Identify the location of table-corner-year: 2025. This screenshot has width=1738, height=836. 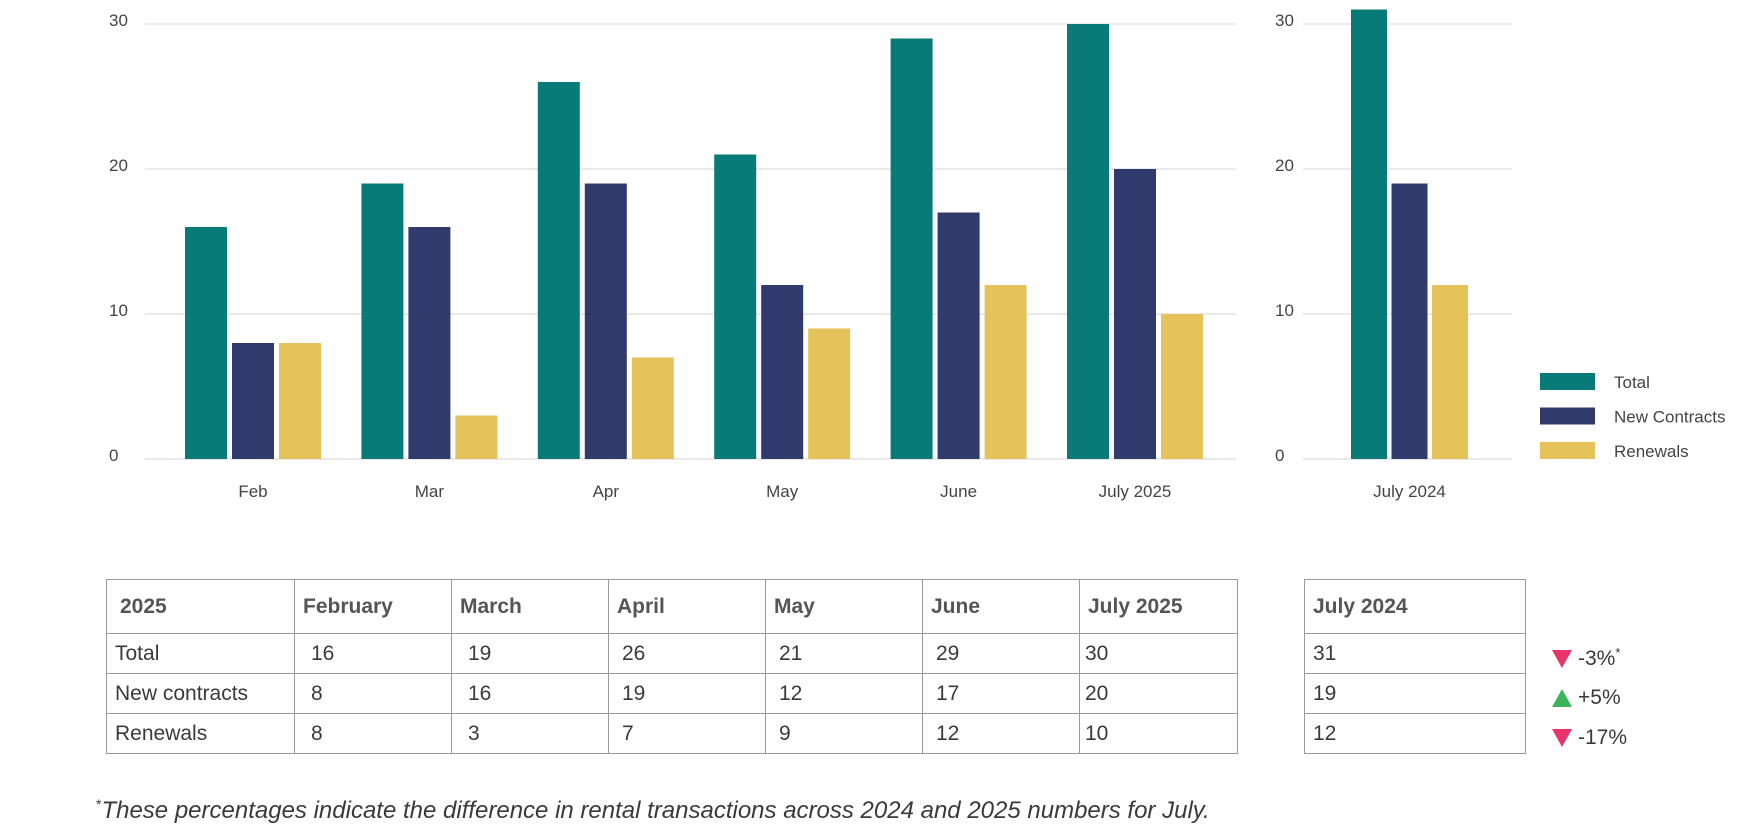
(200, 606).